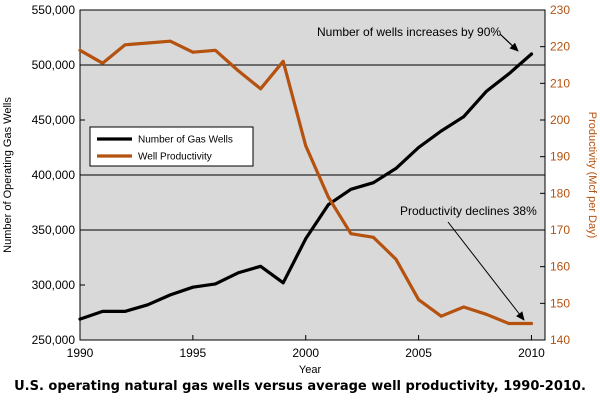  Describe the element at coordinates (560, 267) in the screenshot. I see `y-right-tick-label: 160` at that location.